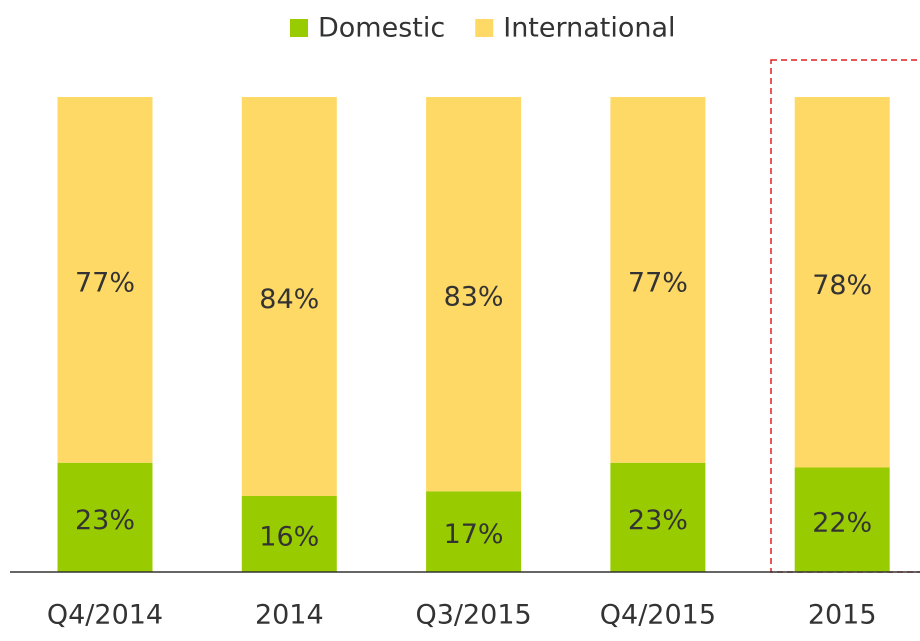 This screenshot has height=641, width=920. I want to click on data-label: 84%, so click(289, 299).